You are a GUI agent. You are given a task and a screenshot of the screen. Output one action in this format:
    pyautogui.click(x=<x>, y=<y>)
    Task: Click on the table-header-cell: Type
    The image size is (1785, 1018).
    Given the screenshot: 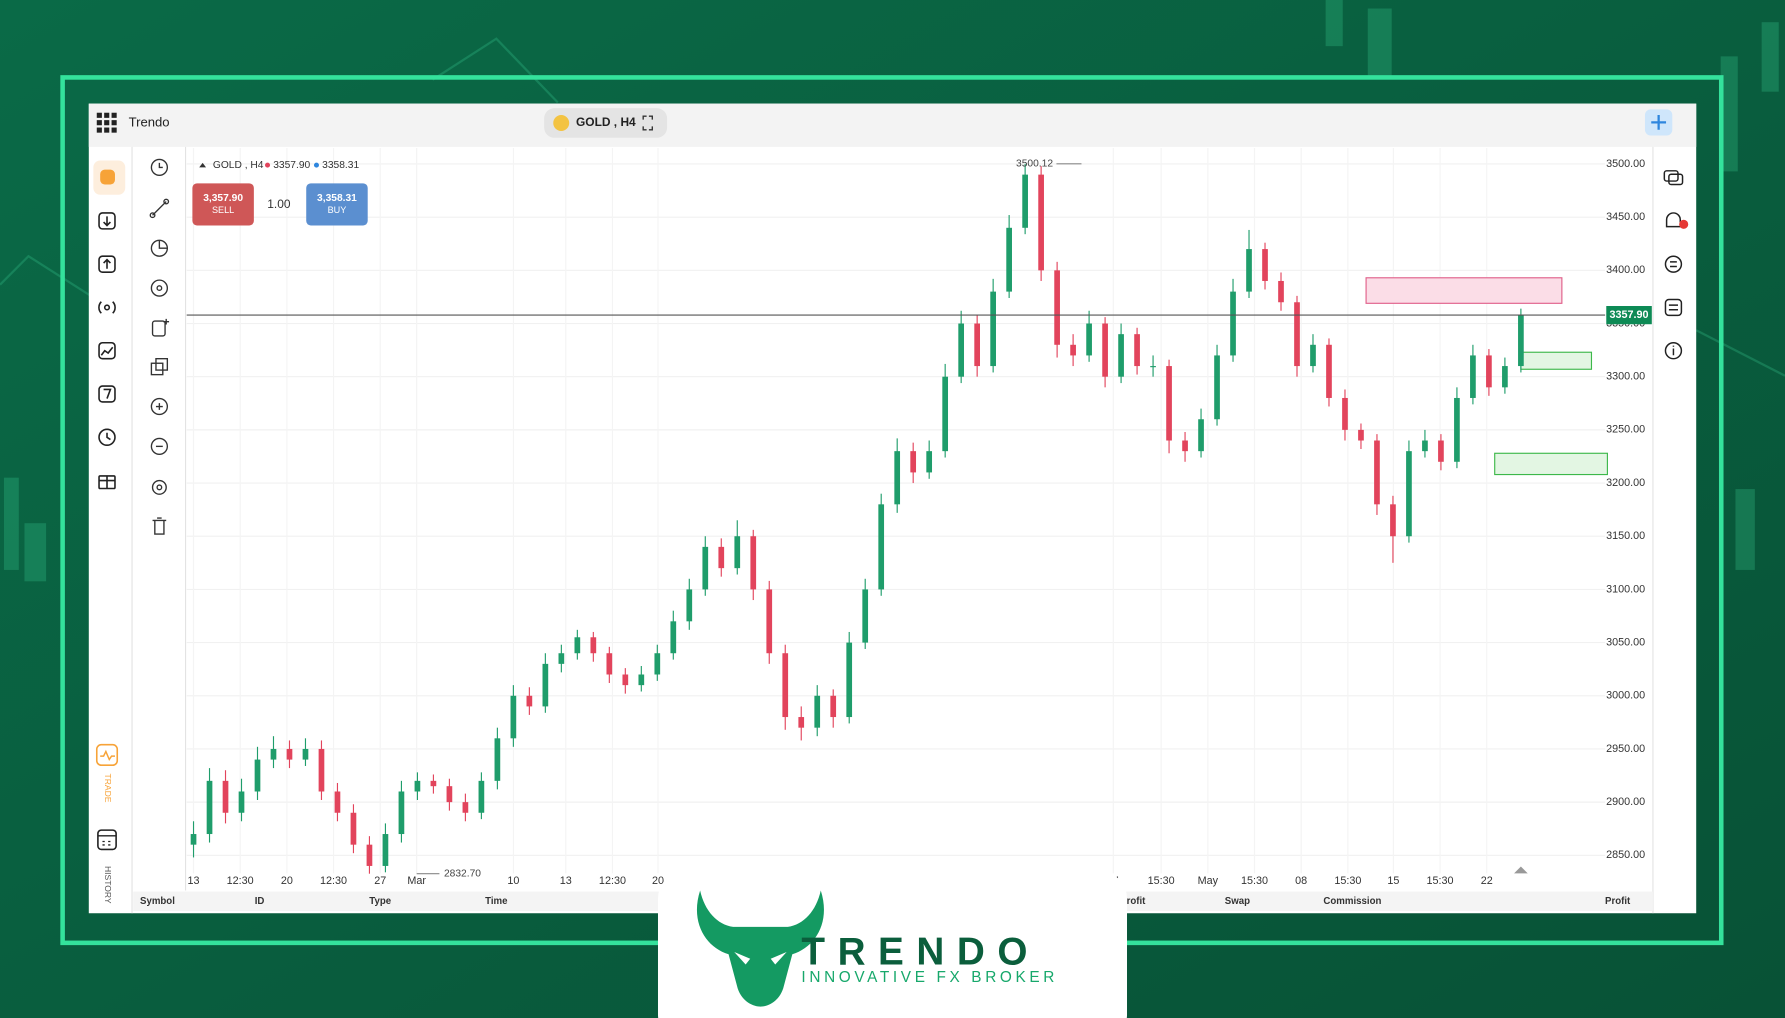 What is the action you would take?
    pyautogui.click(x=380, y=901)
    